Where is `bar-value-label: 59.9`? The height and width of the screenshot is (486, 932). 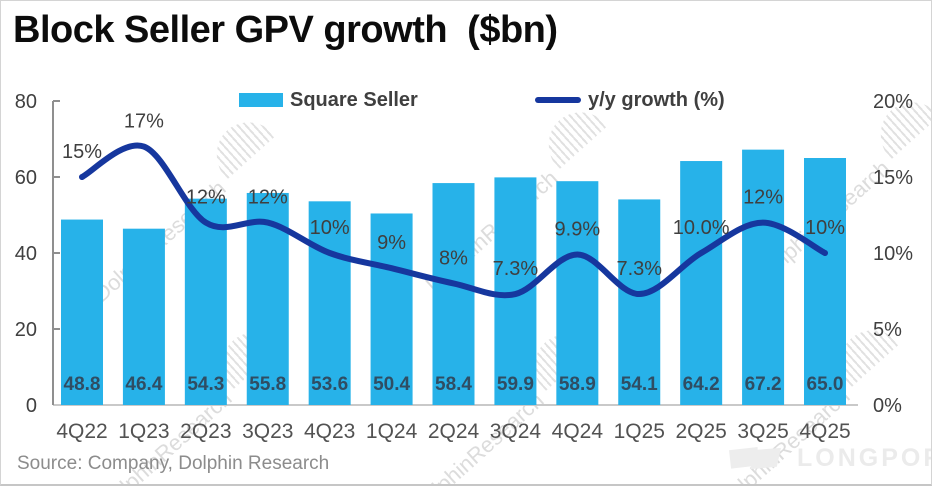
bar-value-label: 59.9 is located at coordinates (515, 384).